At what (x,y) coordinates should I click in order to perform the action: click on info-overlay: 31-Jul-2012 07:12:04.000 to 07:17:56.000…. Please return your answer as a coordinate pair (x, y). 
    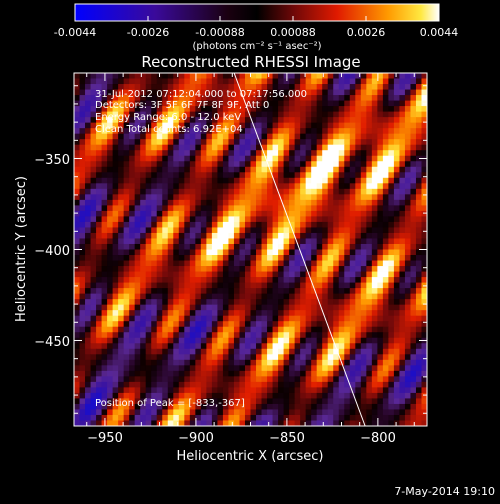
    Looking at the image, I should click on (201, 112).